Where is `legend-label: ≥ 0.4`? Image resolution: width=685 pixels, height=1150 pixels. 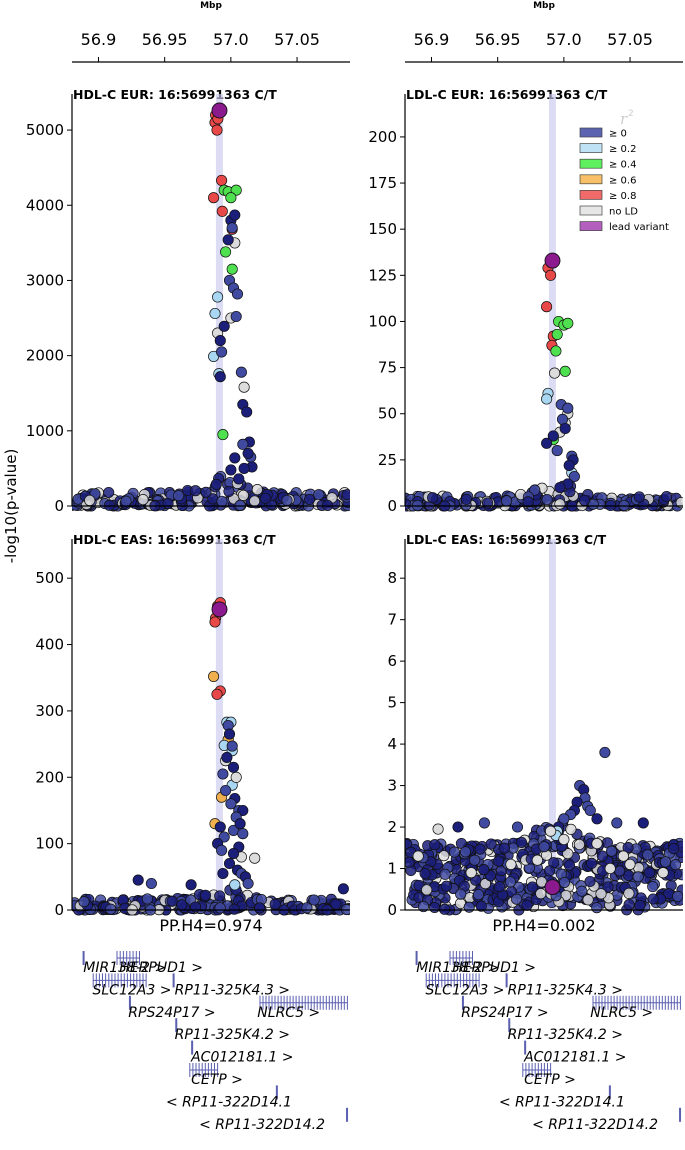 legend-label: ≥ 0.4 is located at coordinates (622, 165).